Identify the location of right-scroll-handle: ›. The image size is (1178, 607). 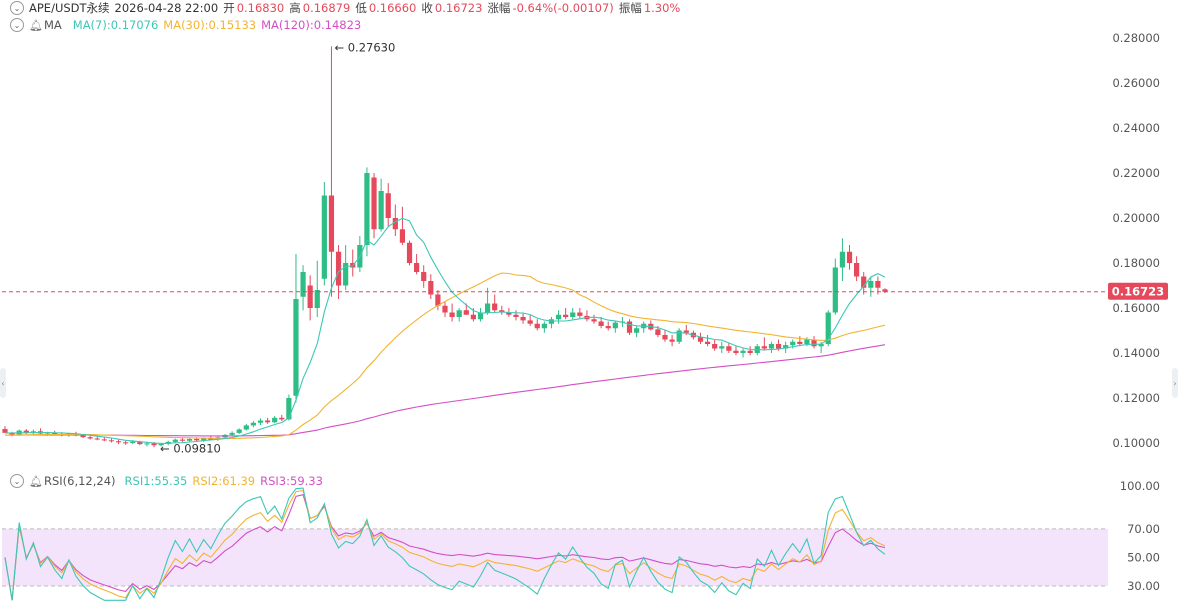
(1175, 383).